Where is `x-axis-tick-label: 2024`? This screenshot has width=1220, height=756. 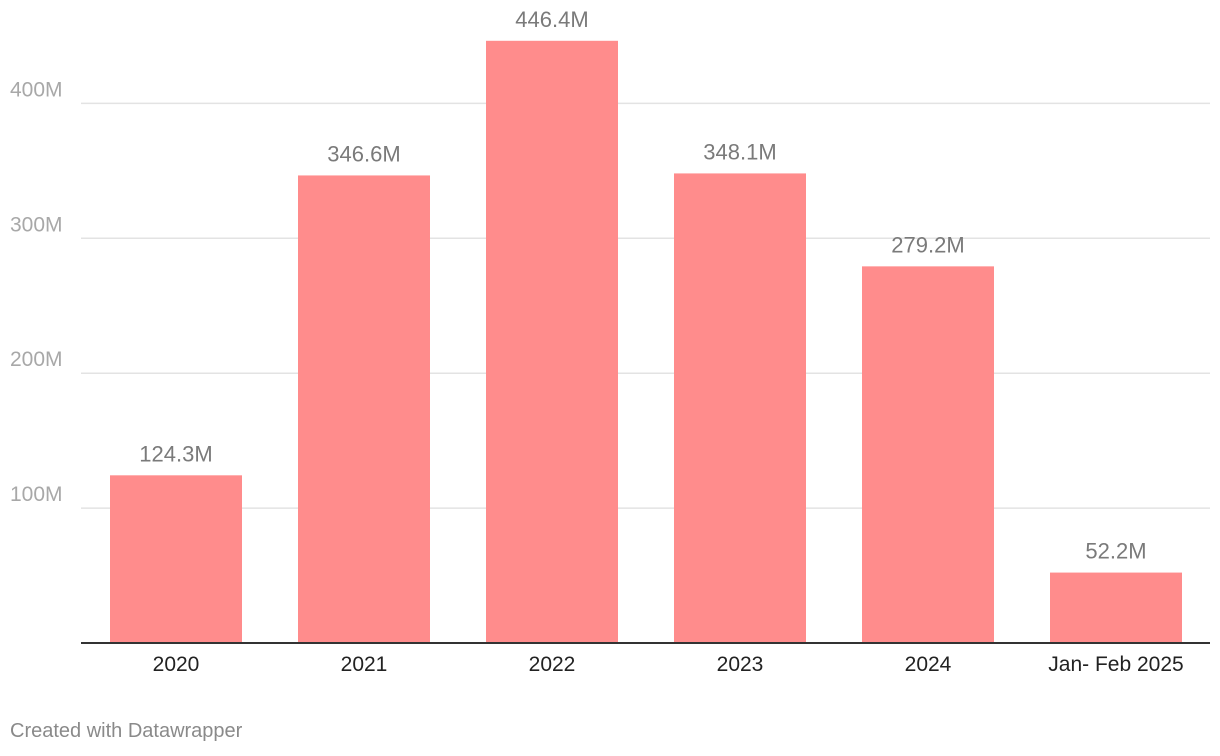
x-axis-tick-label: 2024 is located at coordinates (928, 664).